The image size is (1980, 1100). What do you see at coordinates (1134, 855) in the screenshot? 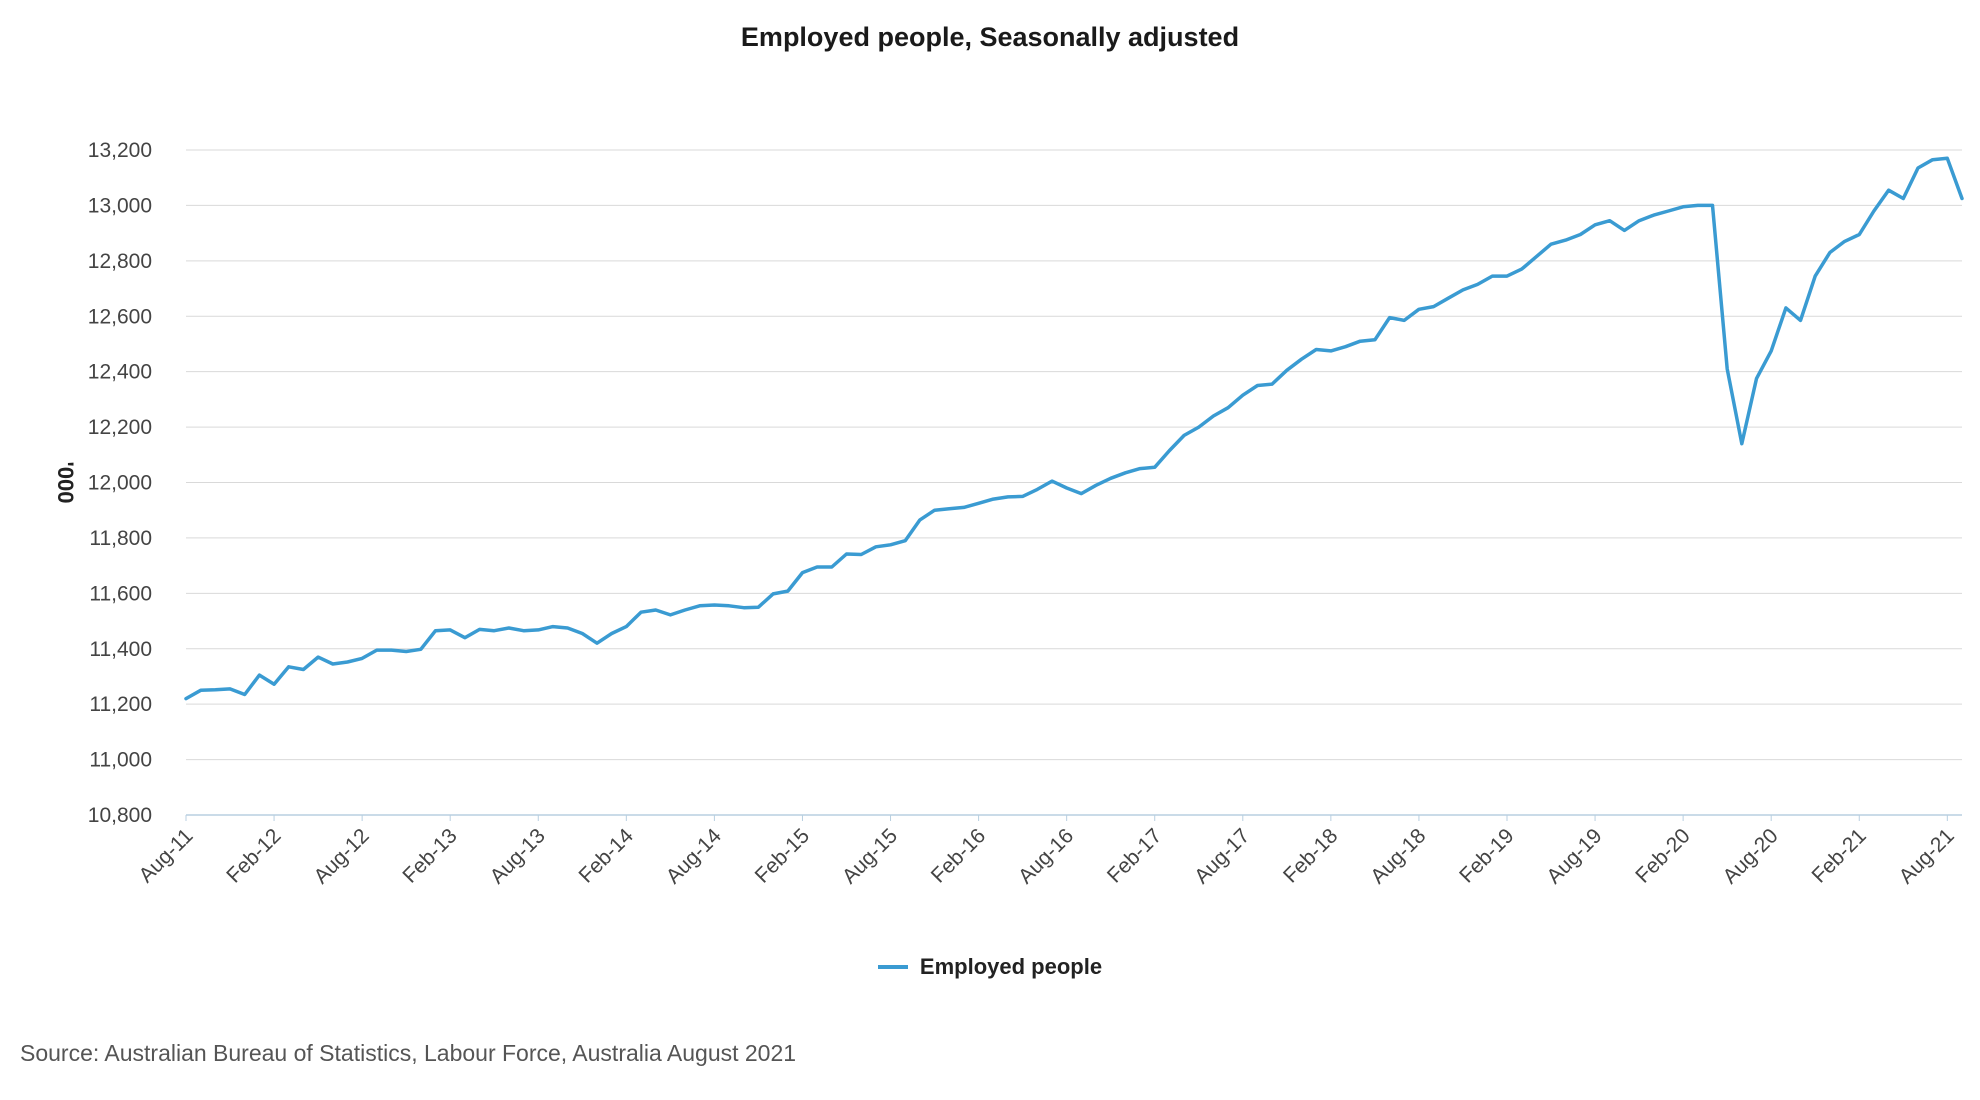
I see `x-tick-label: Feb-17` at bounding box center [1134, 855].